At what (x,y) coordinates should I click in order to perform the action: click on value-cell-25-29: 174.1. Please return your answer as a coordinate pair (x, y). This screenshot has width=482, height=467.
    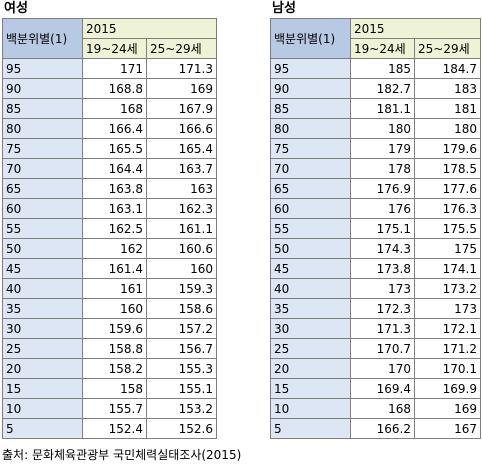
    Looking at the image, I should click on (447, 268).